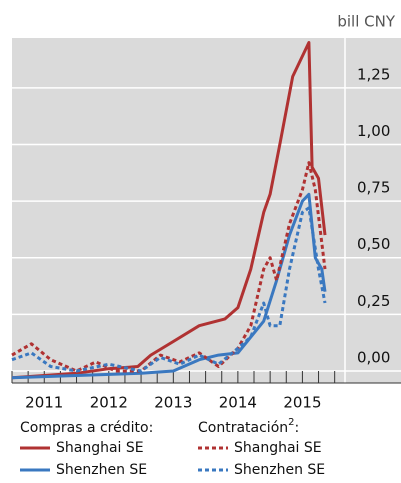 The height and width of the screenshot is (483, 401). I want to click on y-tick-label: 1,25, so click(373, 74).